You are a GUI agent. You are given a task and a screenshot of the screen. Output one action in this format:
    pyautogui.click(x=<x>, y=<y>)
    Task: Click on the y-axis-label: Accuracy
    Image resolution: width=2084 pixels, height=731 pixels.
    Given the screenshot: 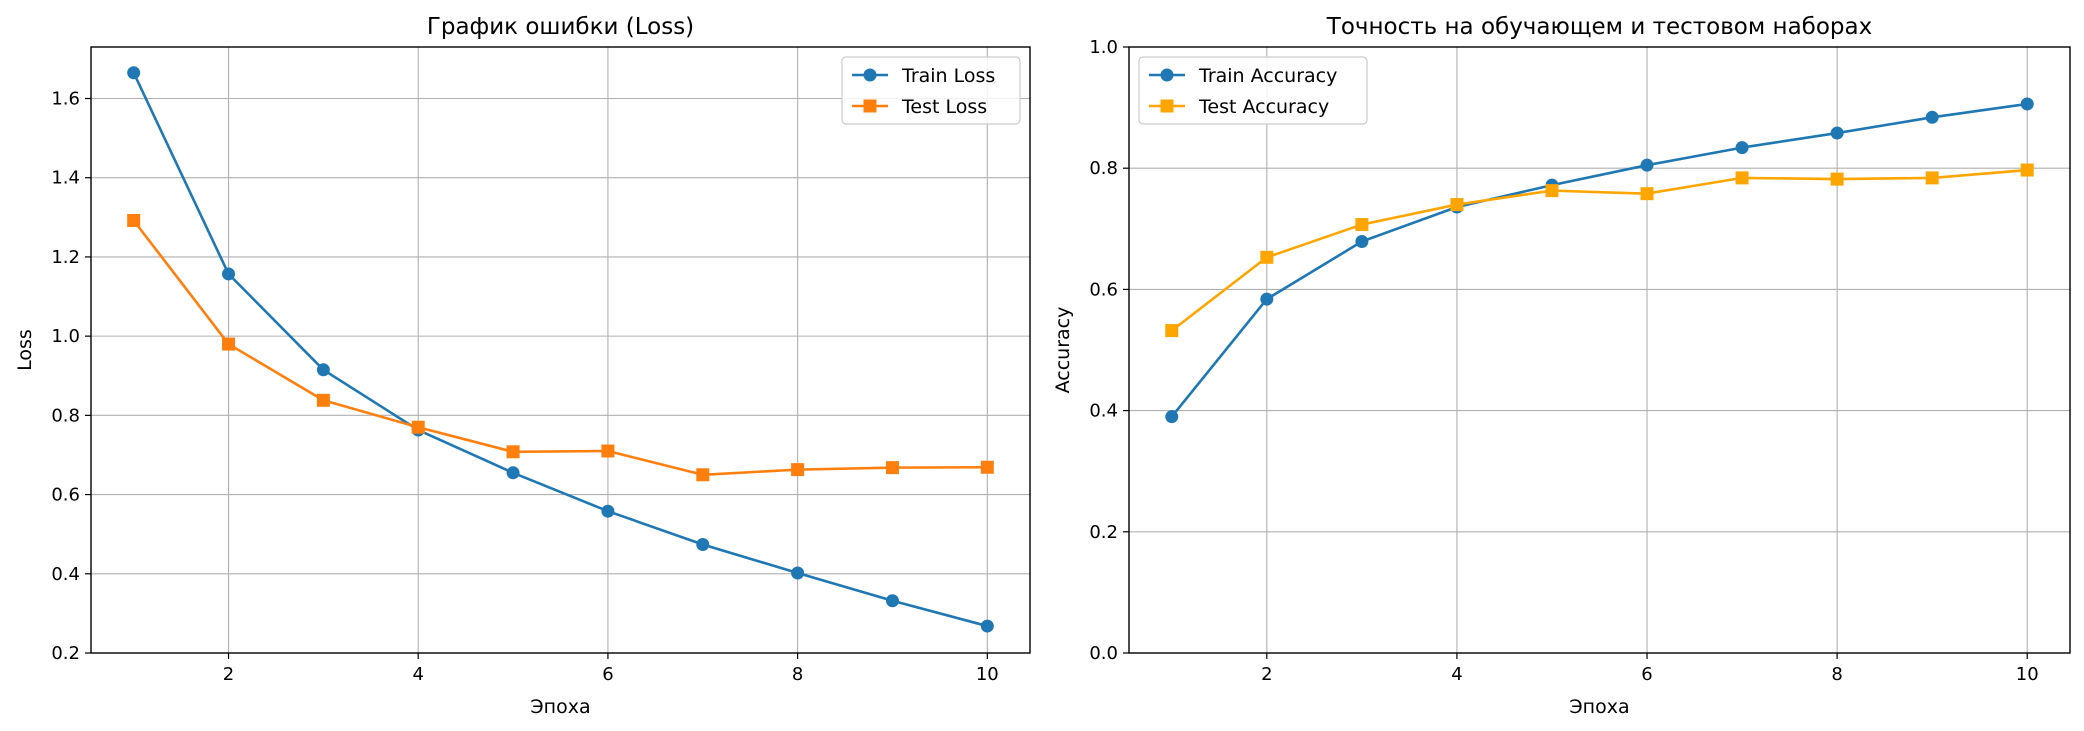 What is the action you would take?
    pyautogui.click(x=1063, y=350)
    